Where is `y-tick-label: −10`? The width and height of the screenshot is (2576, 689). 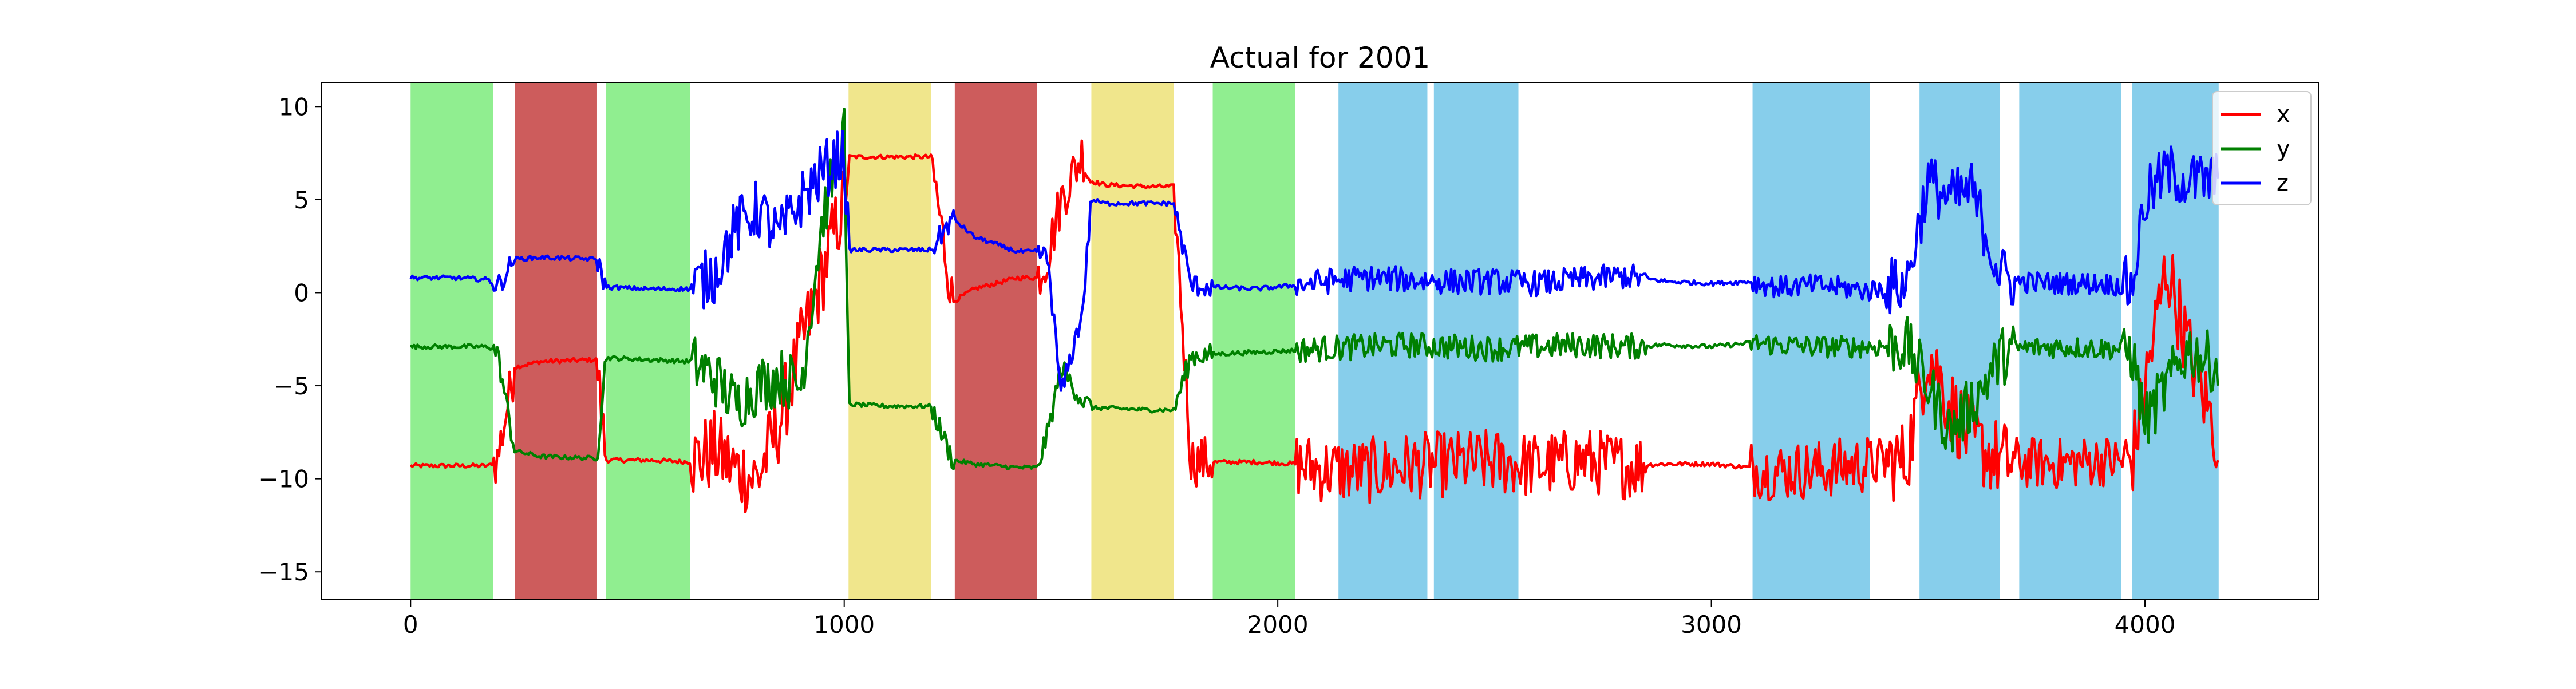
y-tick-label: −10 is located at coordinates (283, 479).